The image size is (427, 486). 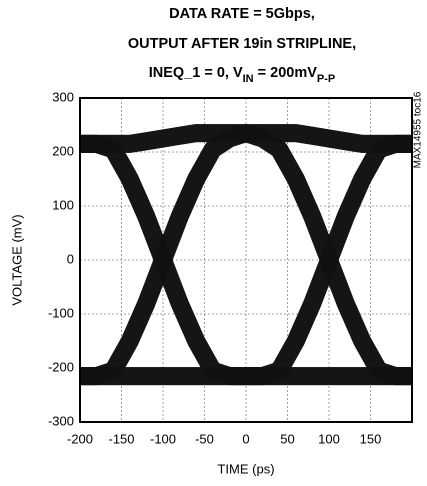 What do you see at coordinates (245, 438) in the screenshot?
I see `x-tick-label: 0` at bounding box center [245, 438].